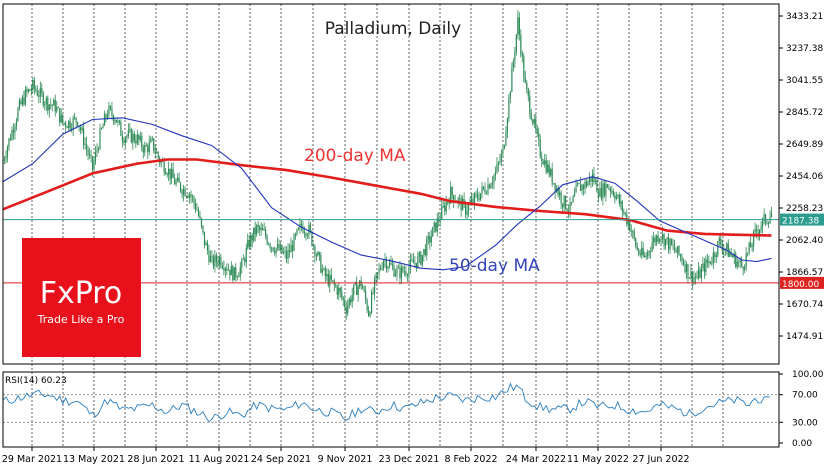 This screenshot has width=835, height=470. What do you see at coordinates (804, 209) in the screenshot?
I see `y-tick-label: 2258.23` at bounding box center [804, 209].